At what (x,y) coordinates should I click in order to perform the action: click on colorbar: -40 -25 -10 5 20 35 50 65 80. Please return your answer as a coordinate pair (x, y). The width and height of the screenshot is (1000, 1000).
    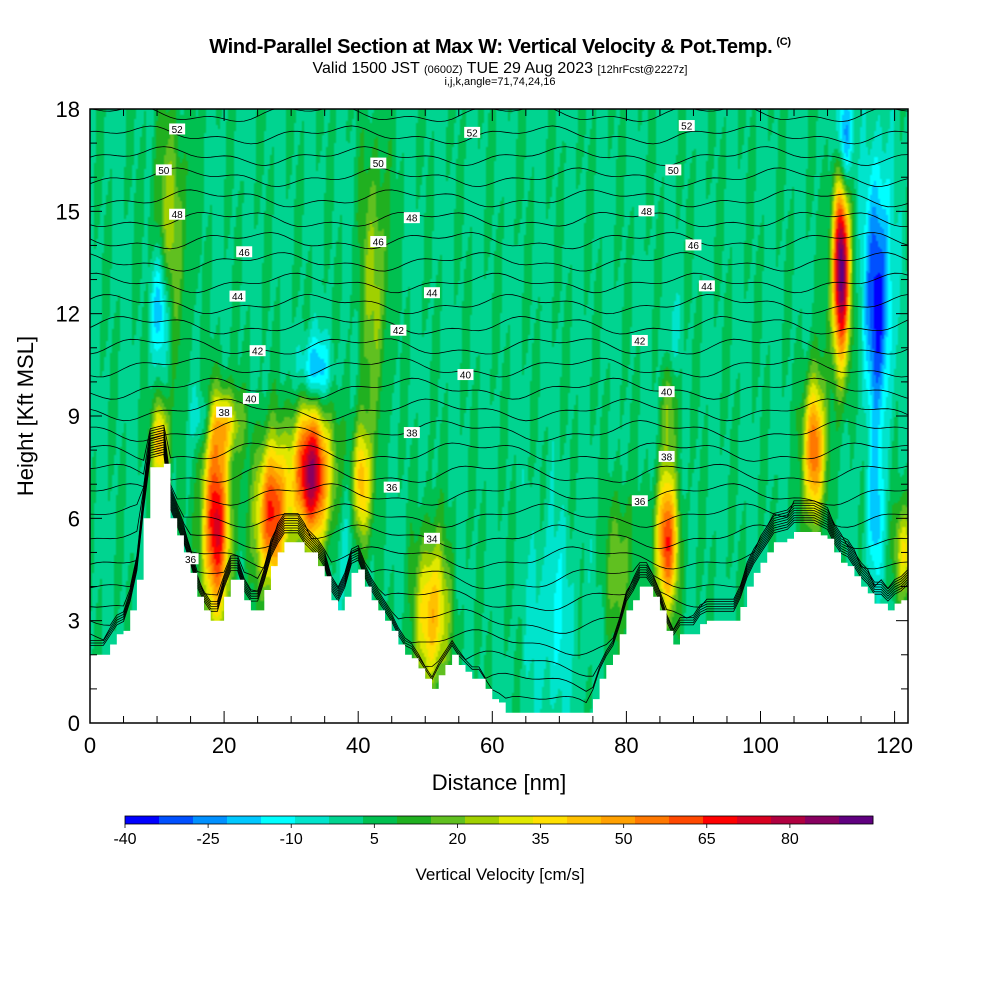
    Looking at the image, I should click on (493, 831).